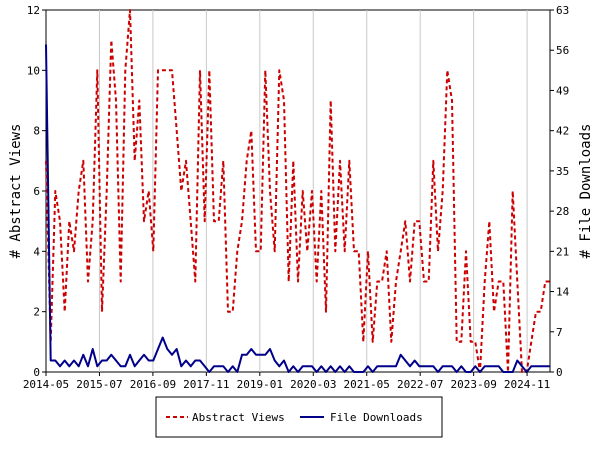 This screenshot has width=600, height=450. Describe the element at coordinates (376, 417) in the screenshot. I see `legend-label-file-downloads: File Downloads` at that location.